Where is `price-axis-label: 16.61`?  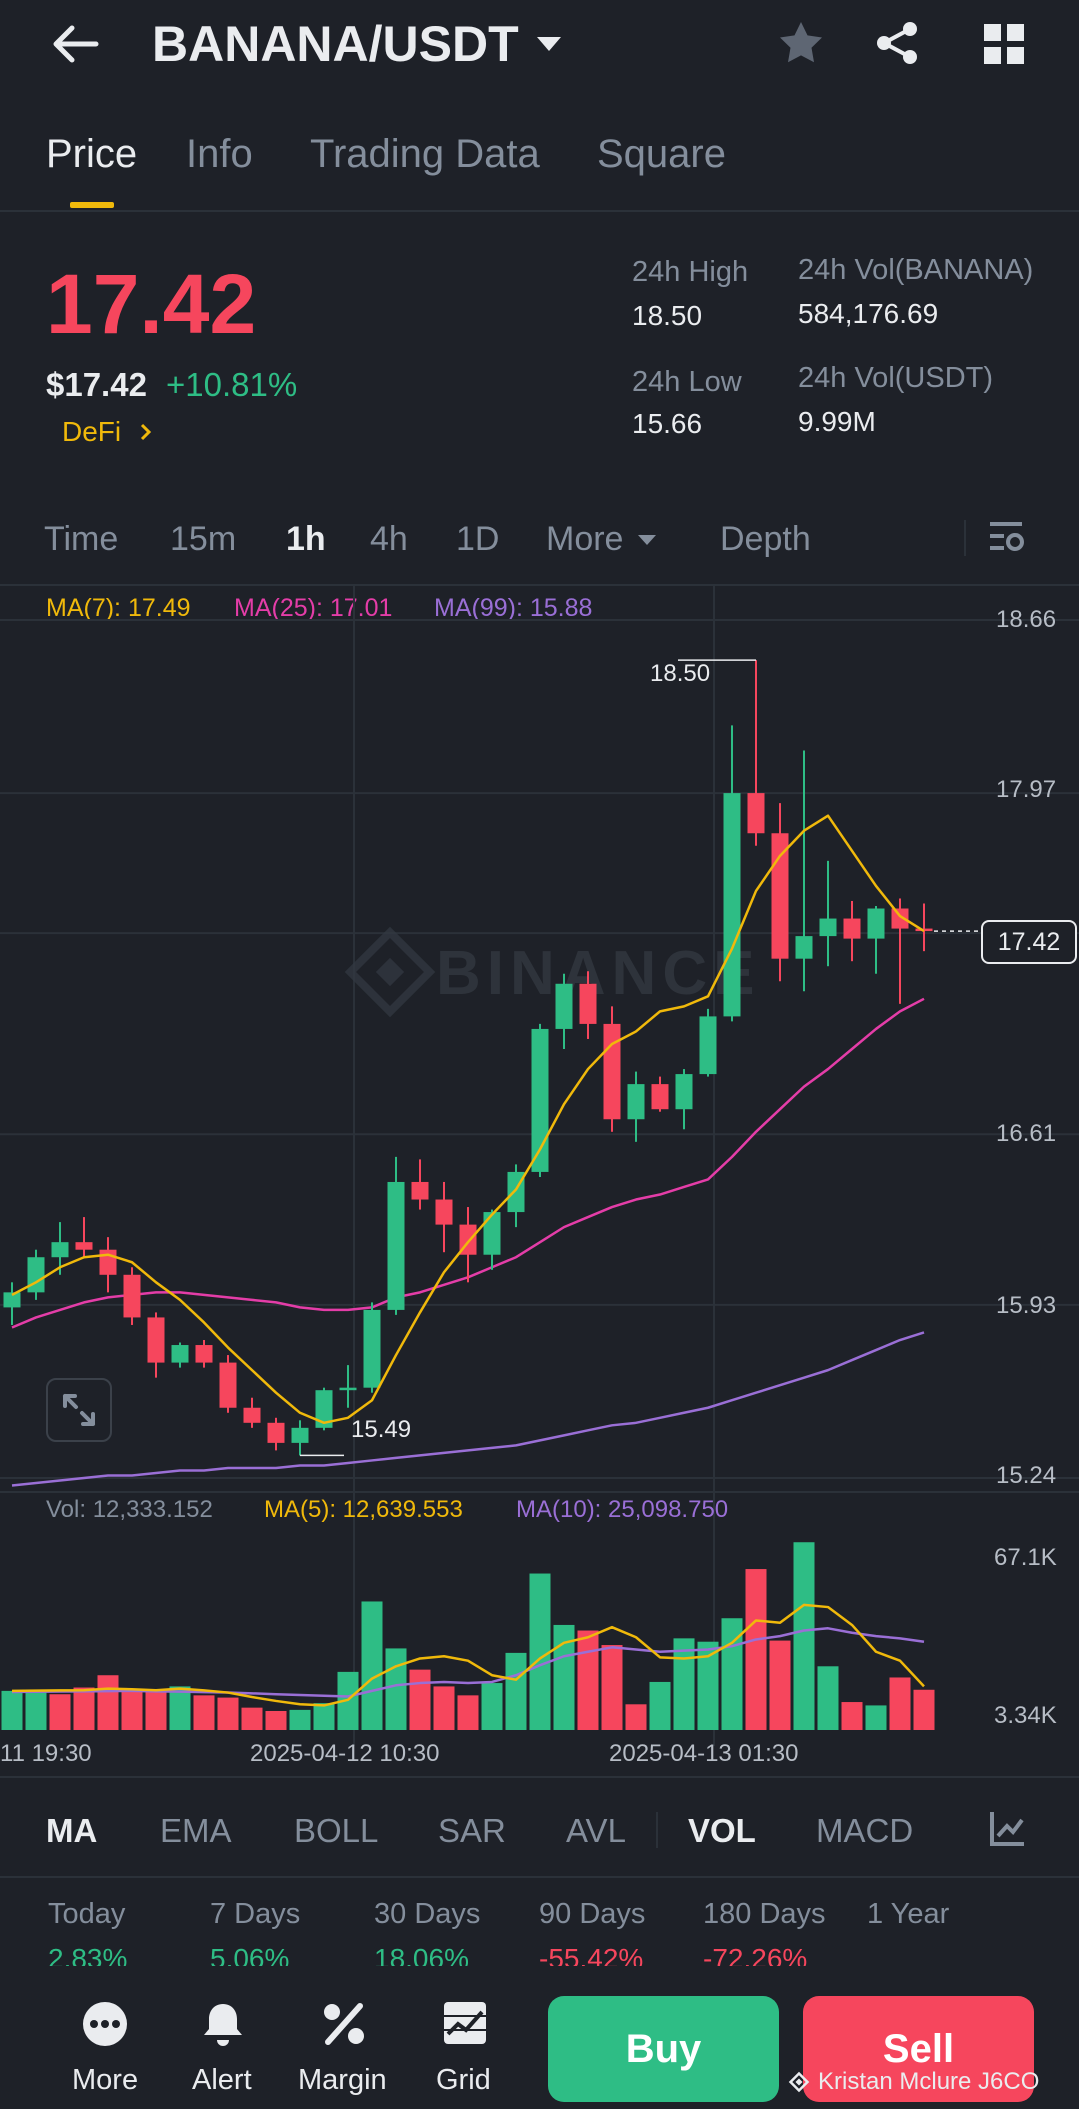 price-axis-label: 16.61 is located at coordinates (1026, 1133).